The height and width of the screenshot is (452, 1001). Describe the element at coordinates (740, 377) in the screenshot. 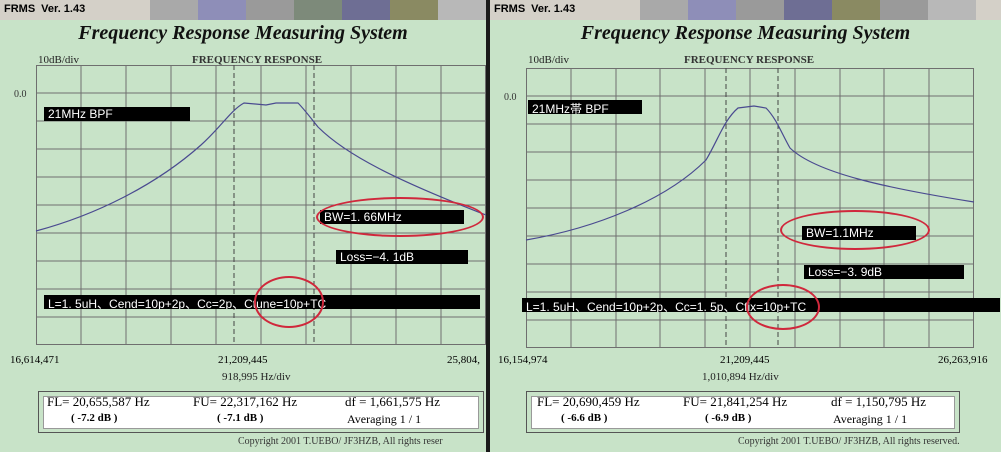

I see `x-axis-div-label: 1,010,894 Hz/div` at that location.